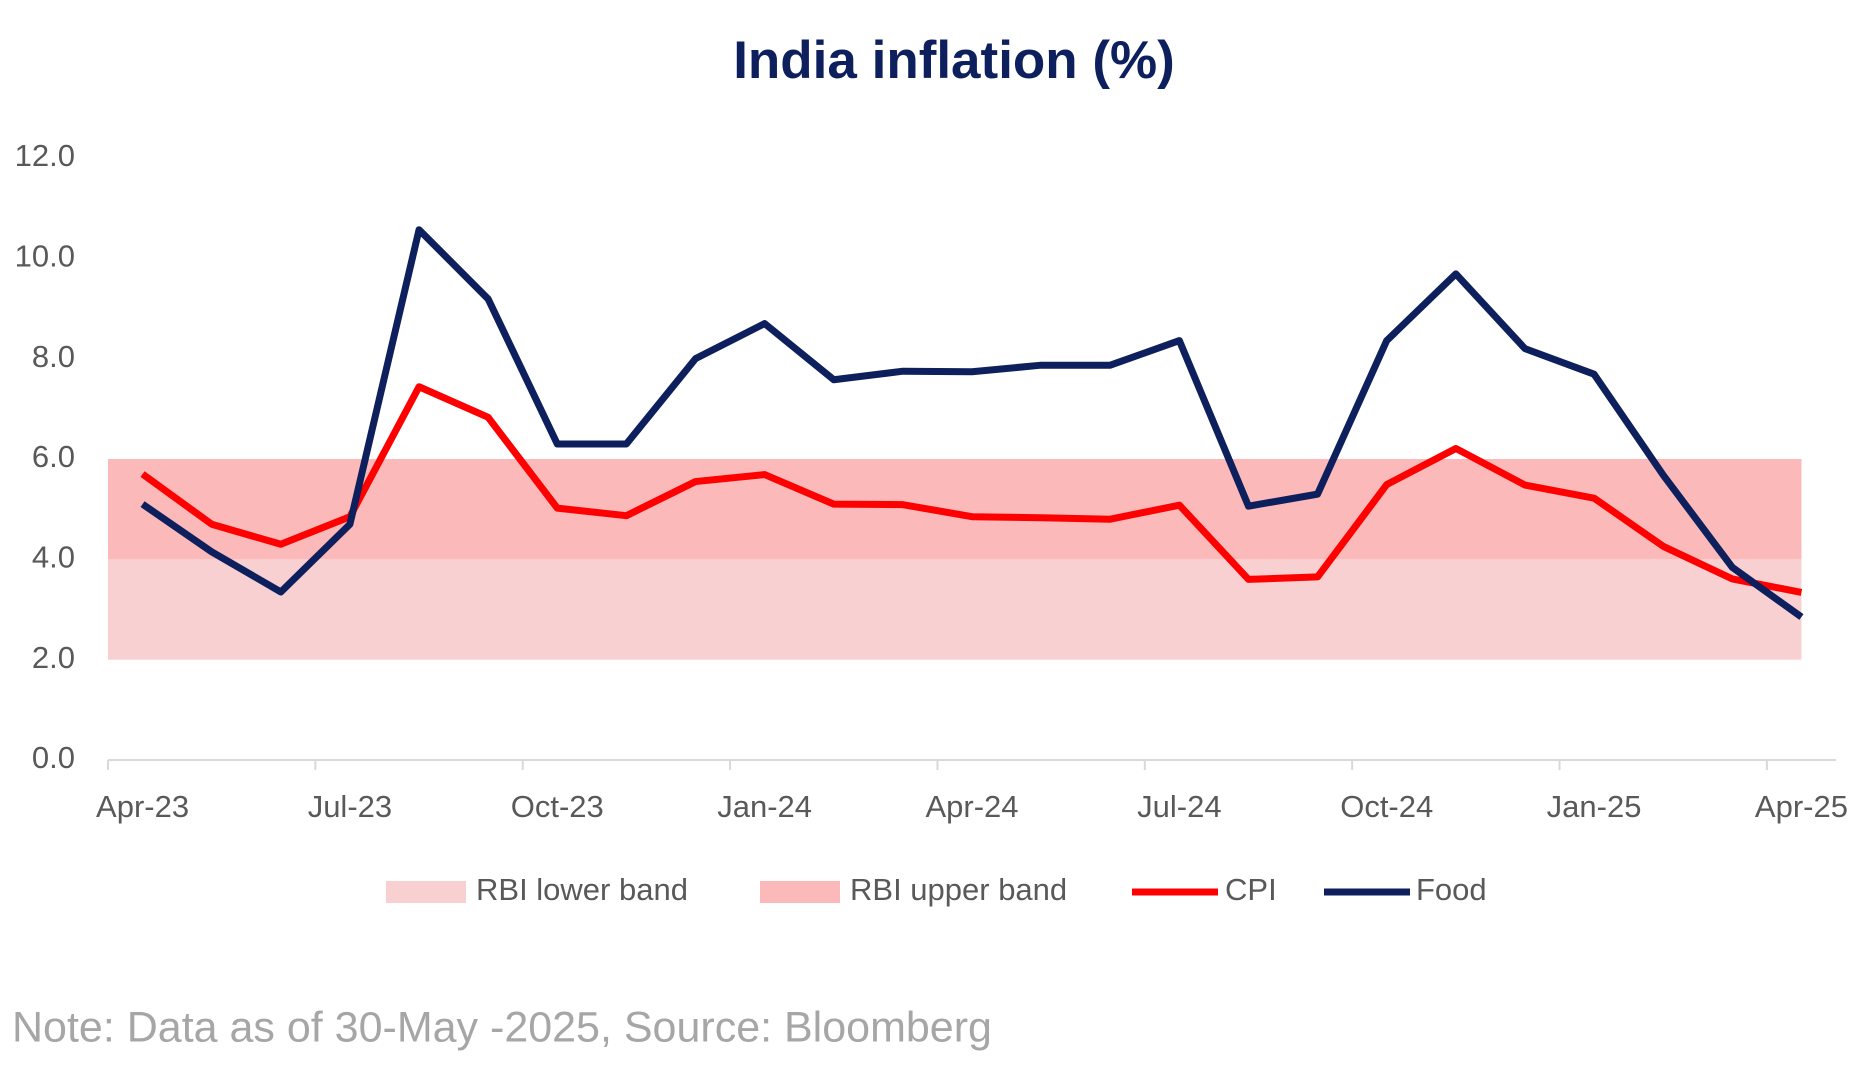  I want to click on y-tick-label: 8.0, so click(53, 356).